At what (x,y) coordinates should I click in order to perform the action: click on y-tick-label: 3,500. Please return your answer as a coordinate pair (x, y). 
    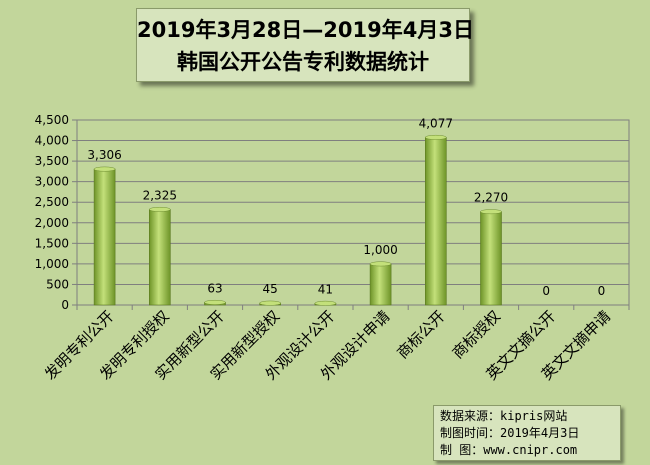
    Looking at the image, I should click on (52, 161).